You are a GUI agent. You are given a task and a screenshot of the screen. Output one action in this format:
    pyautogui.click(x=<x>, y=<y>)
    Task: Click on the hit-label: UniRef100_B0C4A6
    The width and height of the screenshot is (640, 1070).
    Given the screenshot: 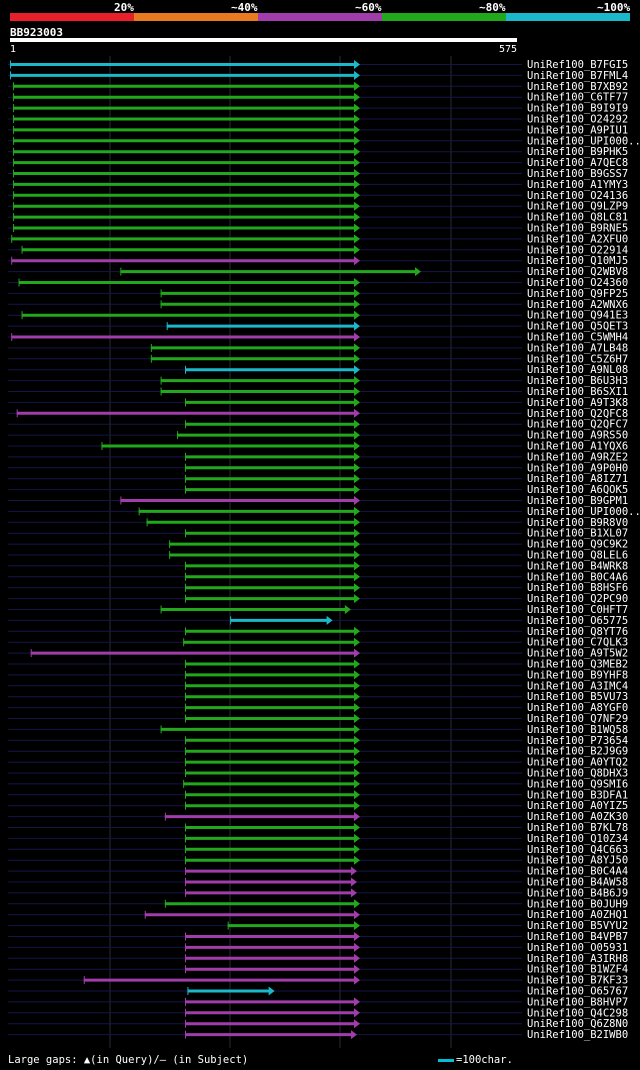 What is the action you would take?
    pyautogui.click(x=577, y=577)
    